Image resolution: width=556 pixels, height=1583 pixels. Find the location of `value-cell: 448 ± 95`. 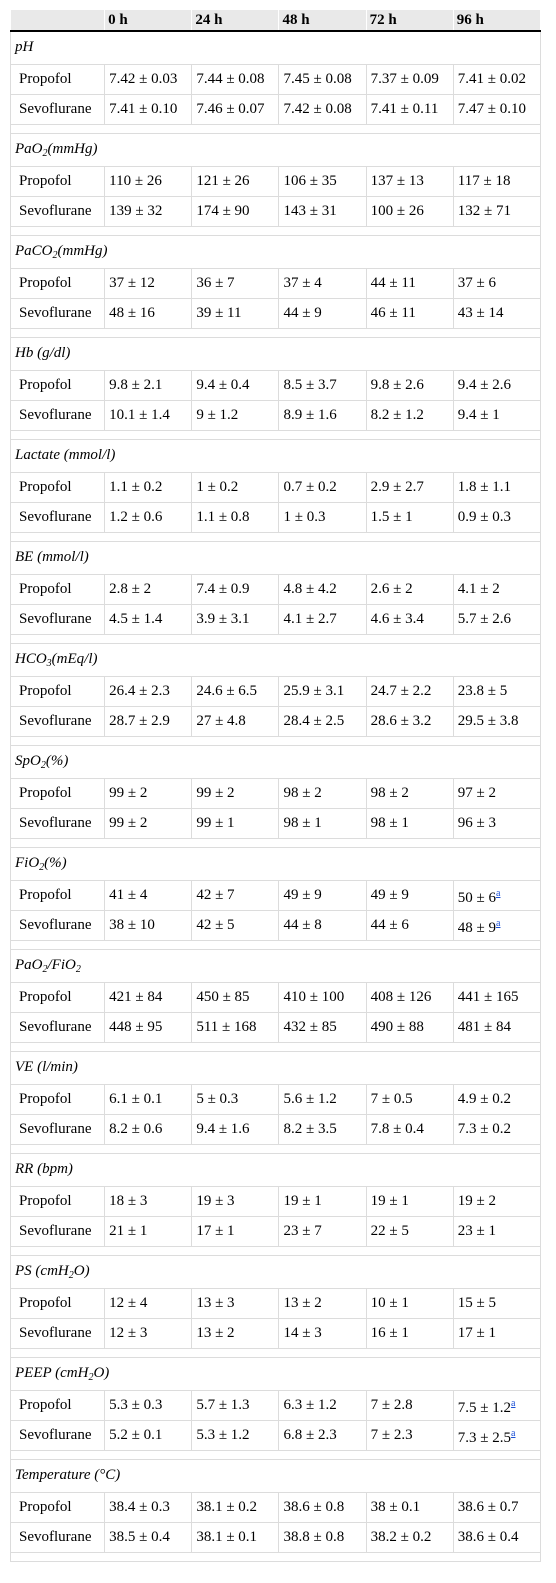

value-cell: 448 ± 95 is located at coordinates (148, 1027).